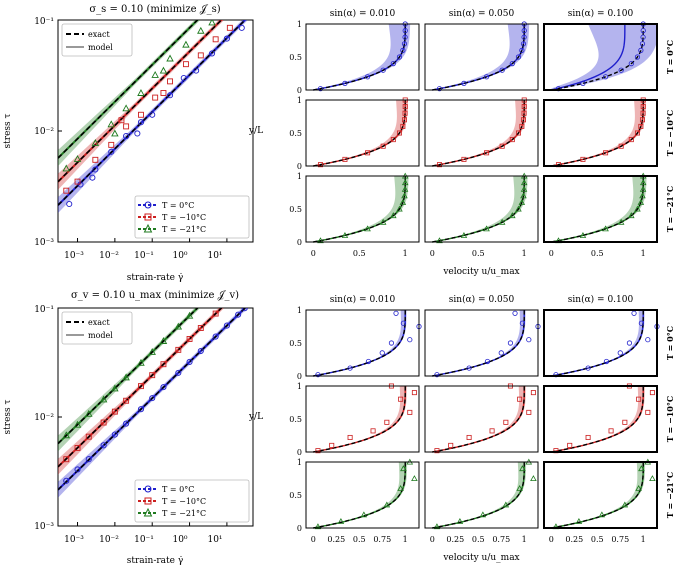 Image resolution: width=683 pixels, height=575 pixels. What do you see at coordinates (670, 343) in the screenshot?
I see `row-label: T = 0°C` at bounding box center [670, 343].